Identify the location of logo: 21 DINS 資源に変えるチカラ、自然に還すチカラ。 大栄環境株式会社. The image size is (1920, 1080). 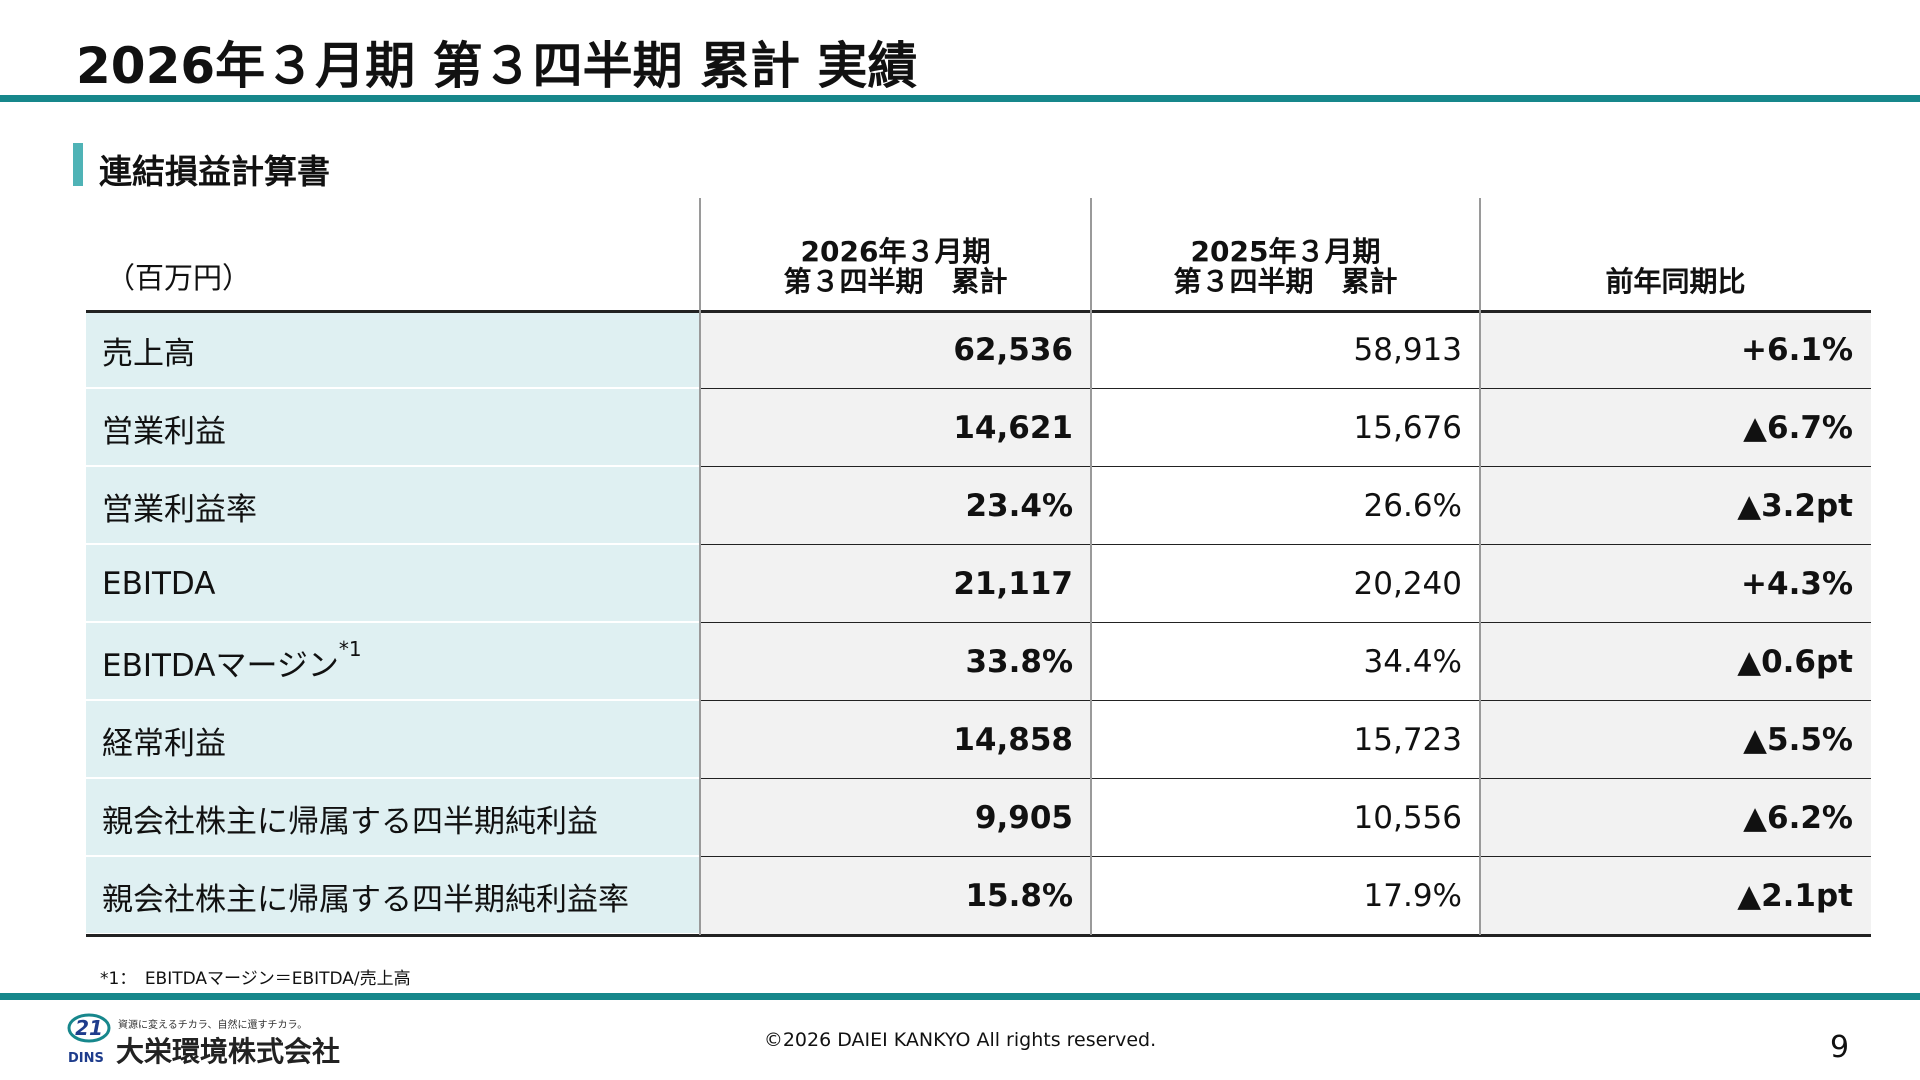
(203, 1040).